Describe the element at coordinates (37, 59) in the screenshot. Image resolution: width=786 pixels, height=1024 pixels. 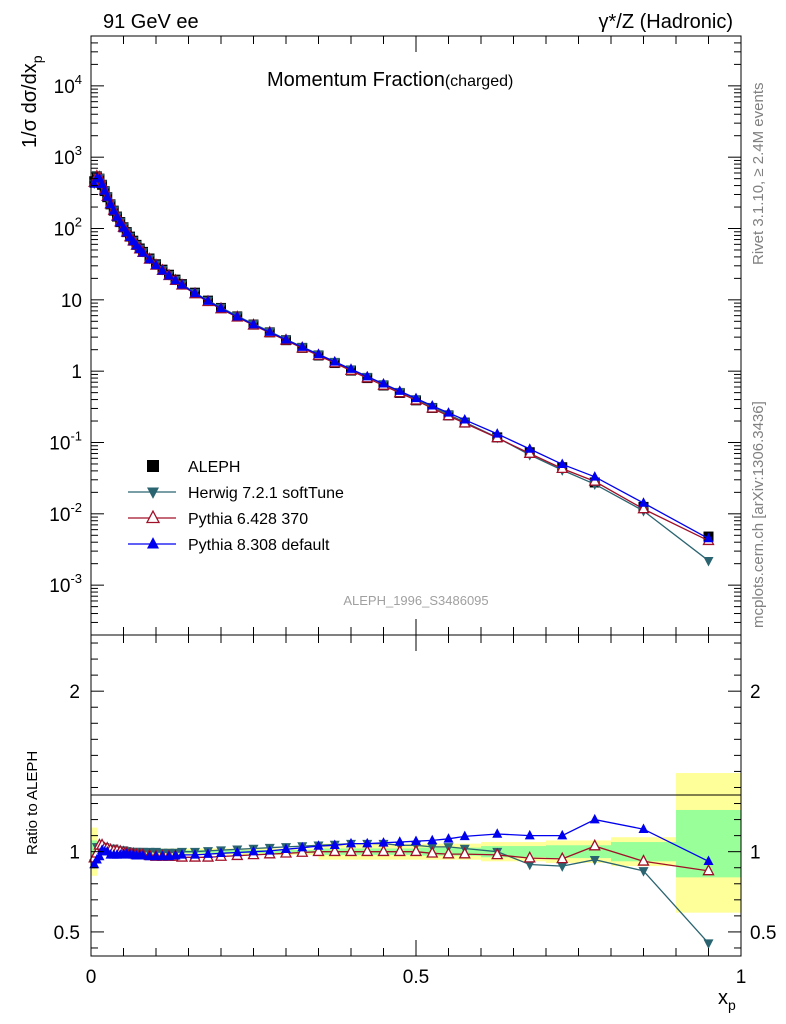
I see `main-y-axis-label-sub: p` at that location.